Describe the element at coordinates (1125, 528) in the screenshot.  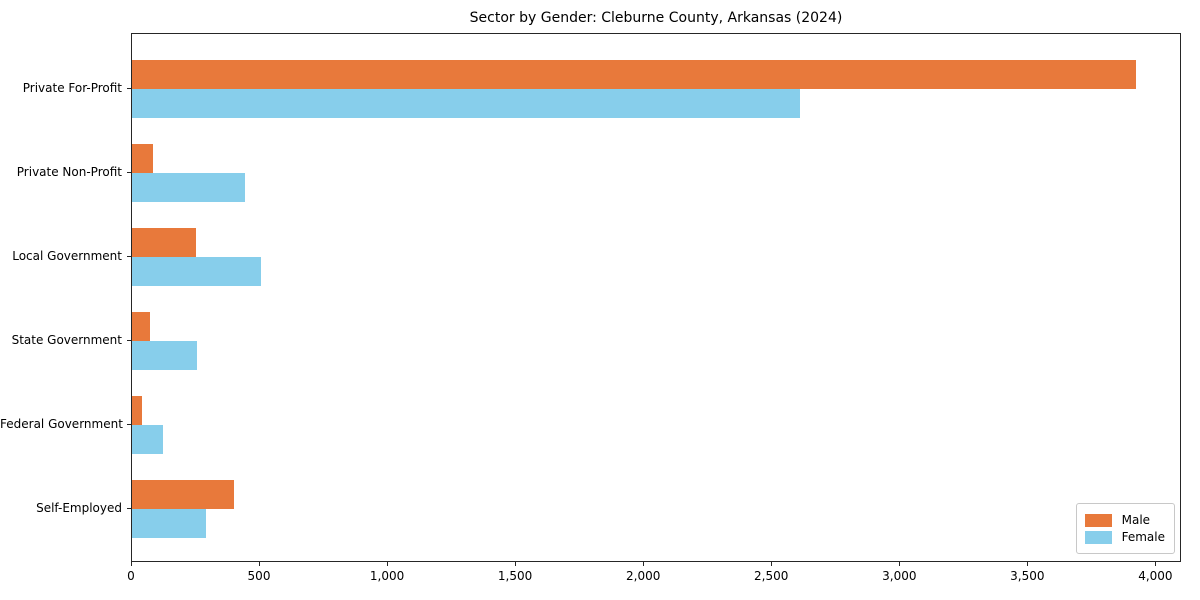
I see `legend: Male Female` at that location.